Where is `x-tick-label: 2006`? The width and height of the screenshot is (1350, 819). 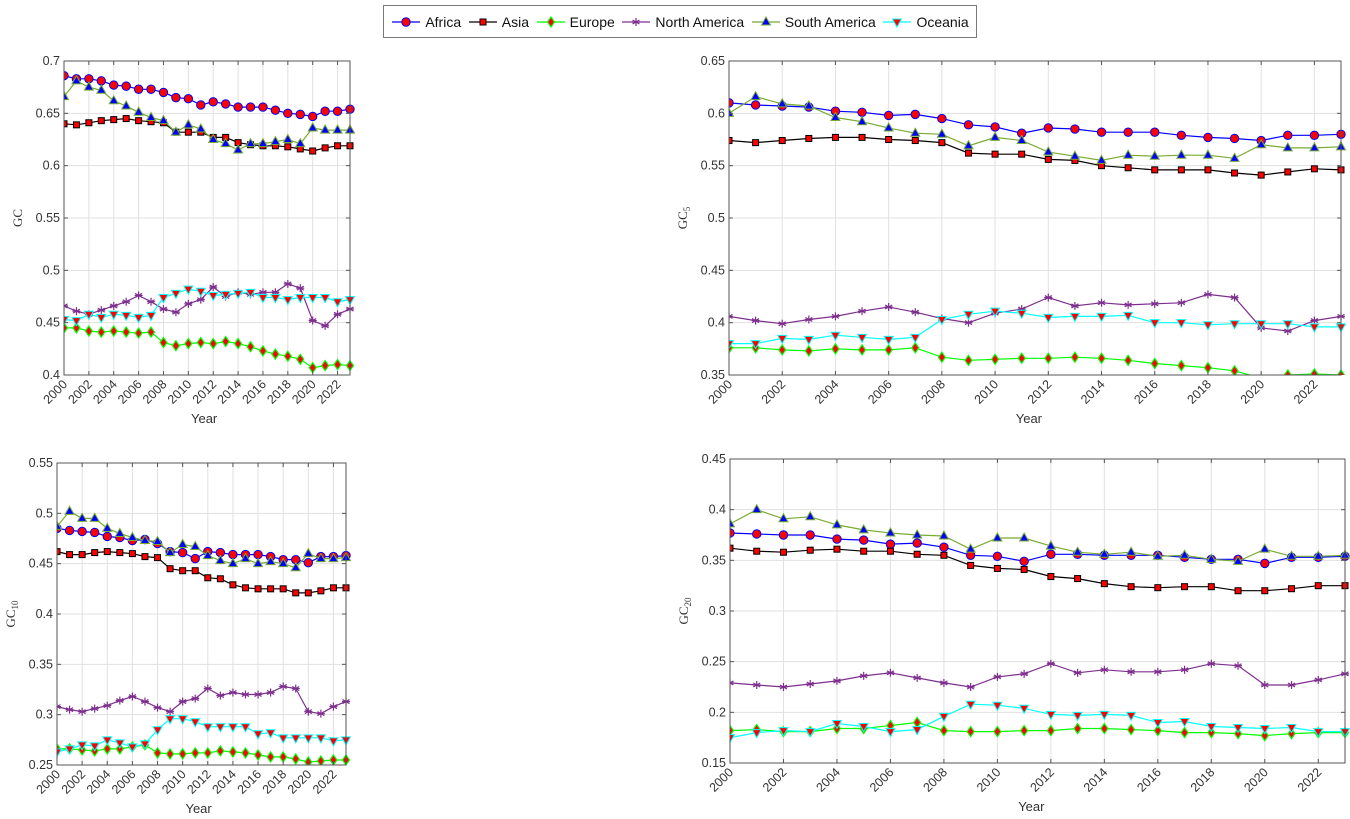
x-tick-label: 2006 is located at coordinates (124, 782).